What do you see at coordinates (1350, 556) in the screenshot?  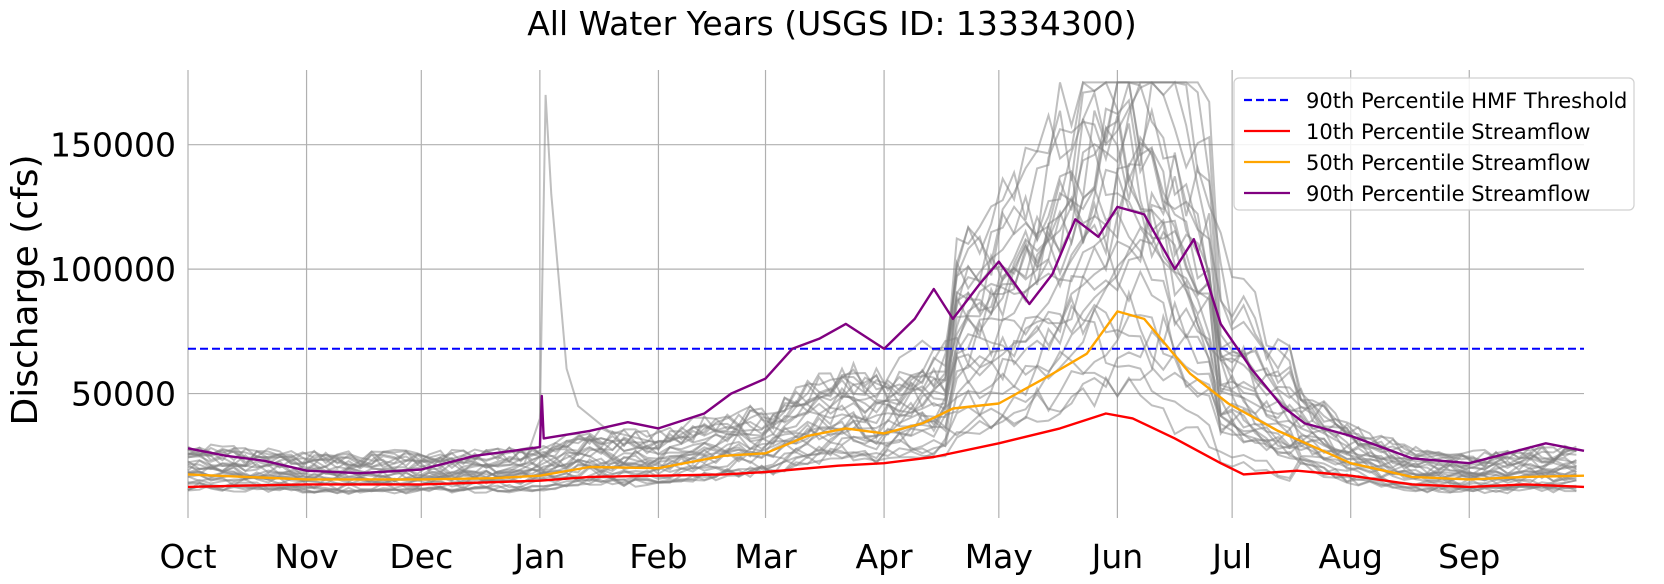 I see `x-tick-label: Aug` at bounding box center [1350, 556].